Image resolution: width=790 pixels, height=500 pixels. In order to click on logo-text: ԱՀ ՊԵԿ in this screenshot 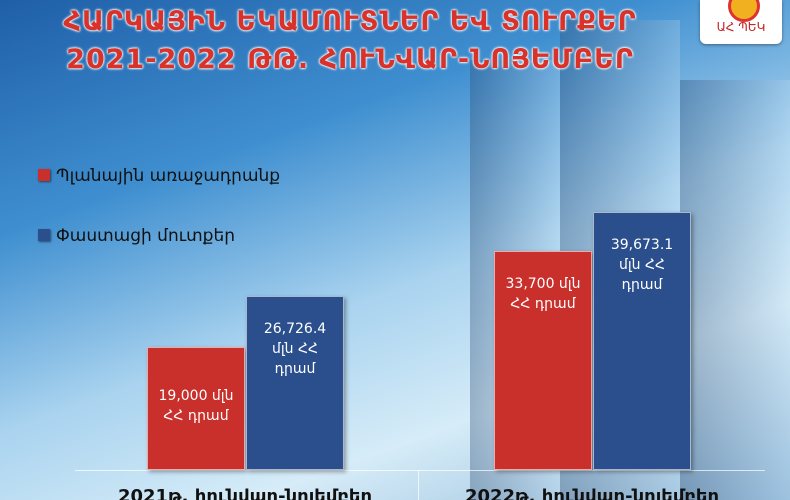, I will do `click(741, 27)`.